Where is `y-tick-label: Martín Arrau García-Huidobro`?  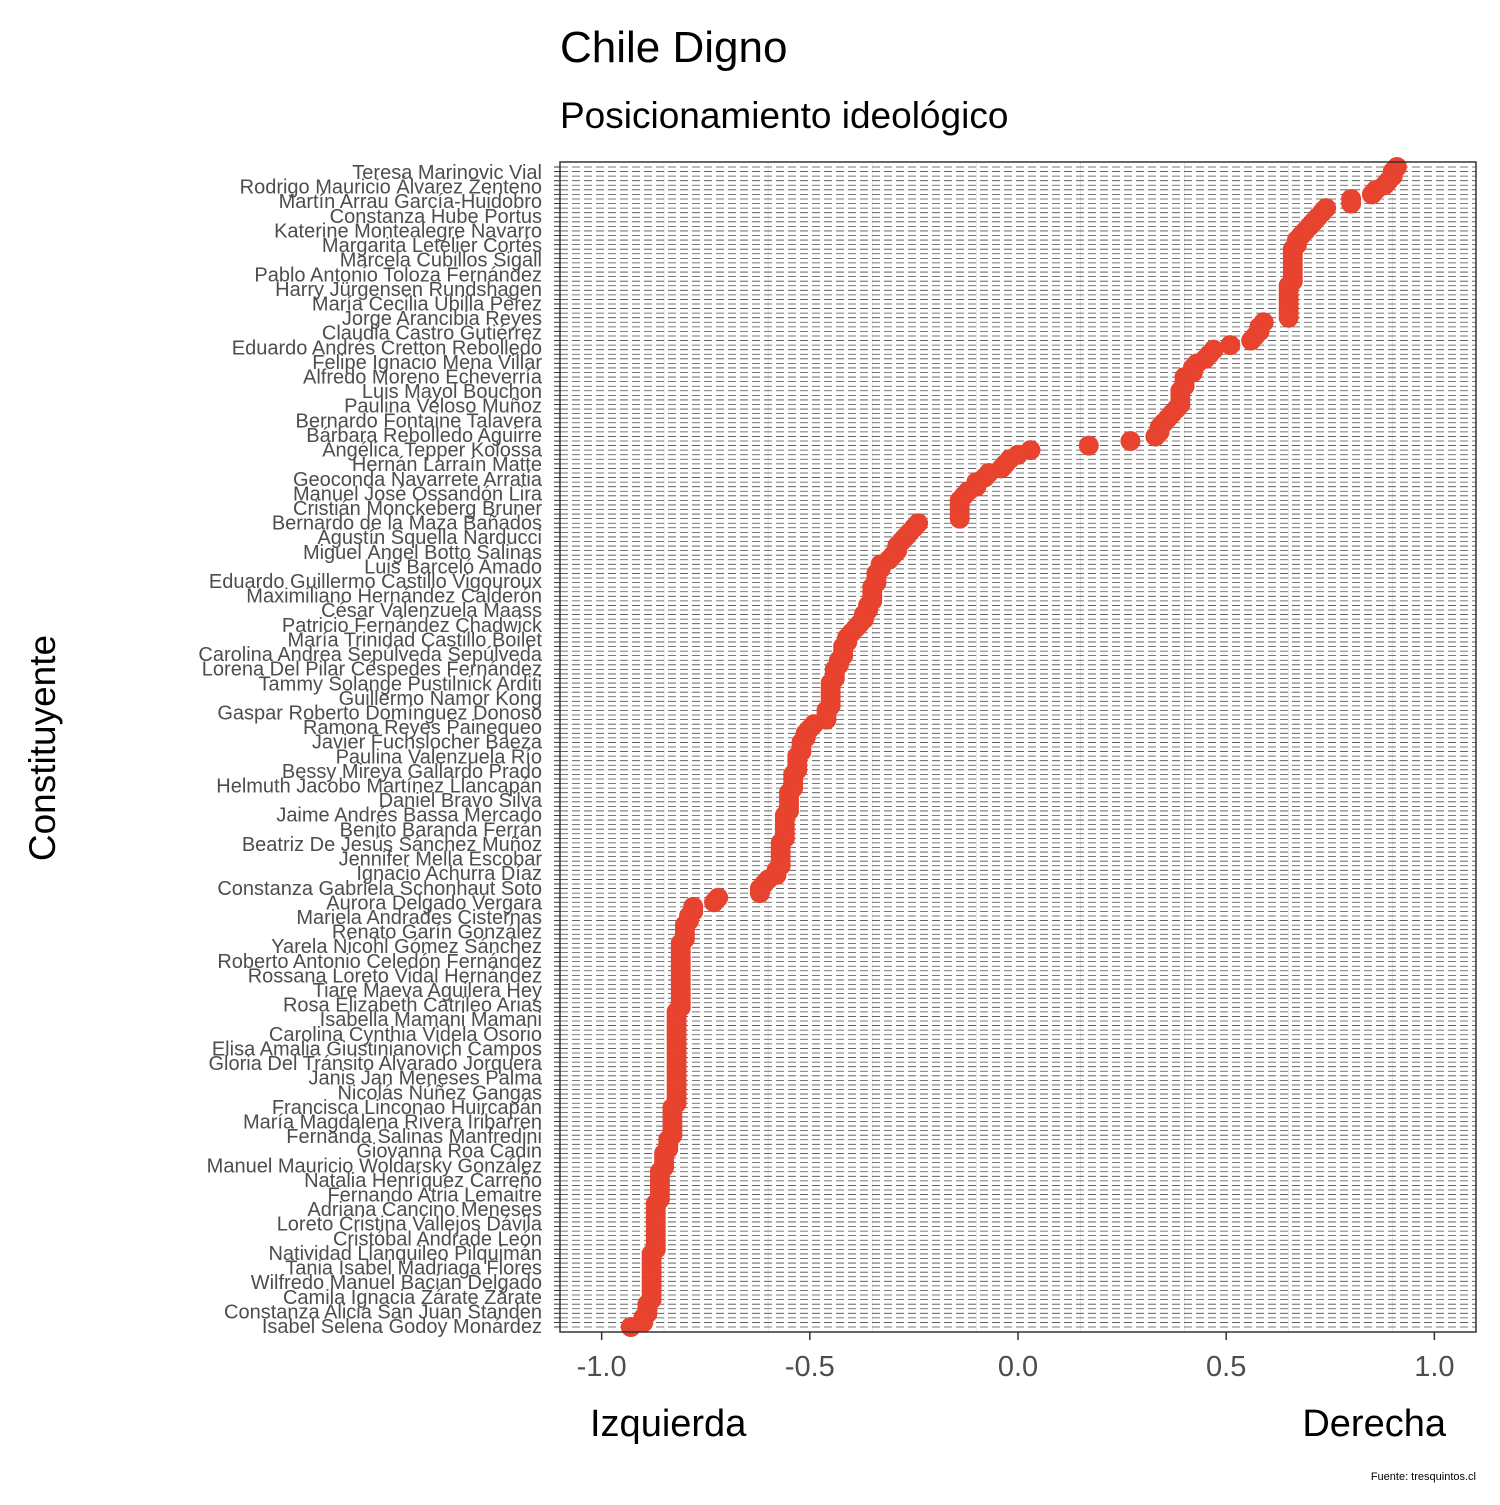
y-tick-label: Martín Arrau García-Huidobro is located at coordinates (410, 202).